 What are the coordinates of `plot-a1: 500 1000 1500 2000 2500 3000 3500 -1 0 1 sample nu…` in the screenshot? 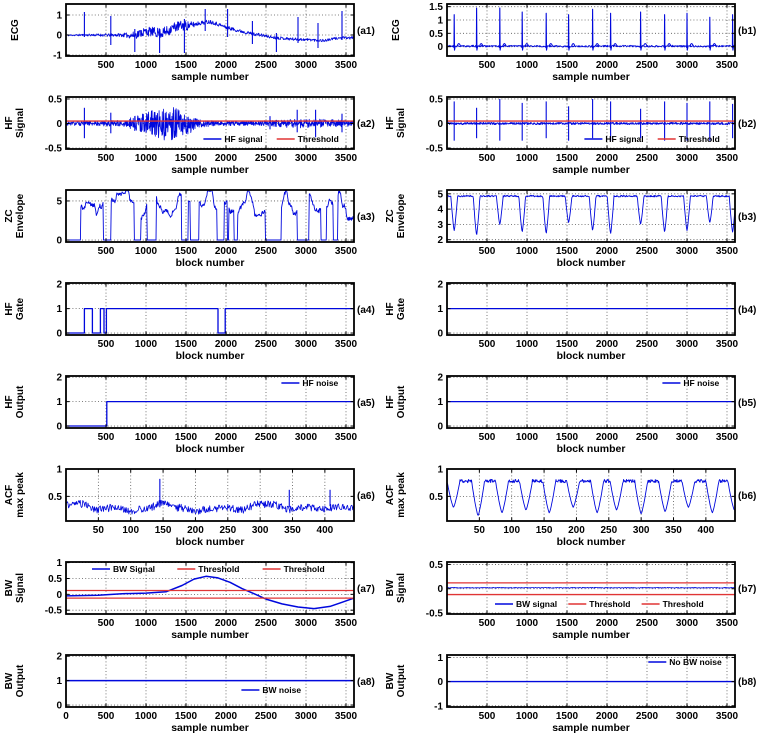 It's located at (192, 43).